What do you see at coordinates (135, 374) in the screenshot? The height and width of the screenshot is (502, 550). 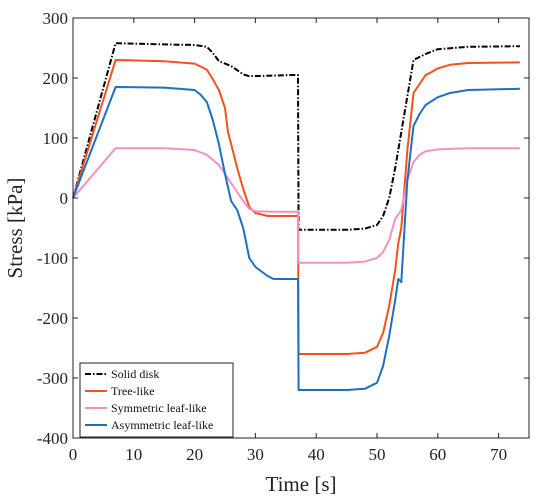 I see `legend-label: Solid disk` at bounding box center [135, 374].